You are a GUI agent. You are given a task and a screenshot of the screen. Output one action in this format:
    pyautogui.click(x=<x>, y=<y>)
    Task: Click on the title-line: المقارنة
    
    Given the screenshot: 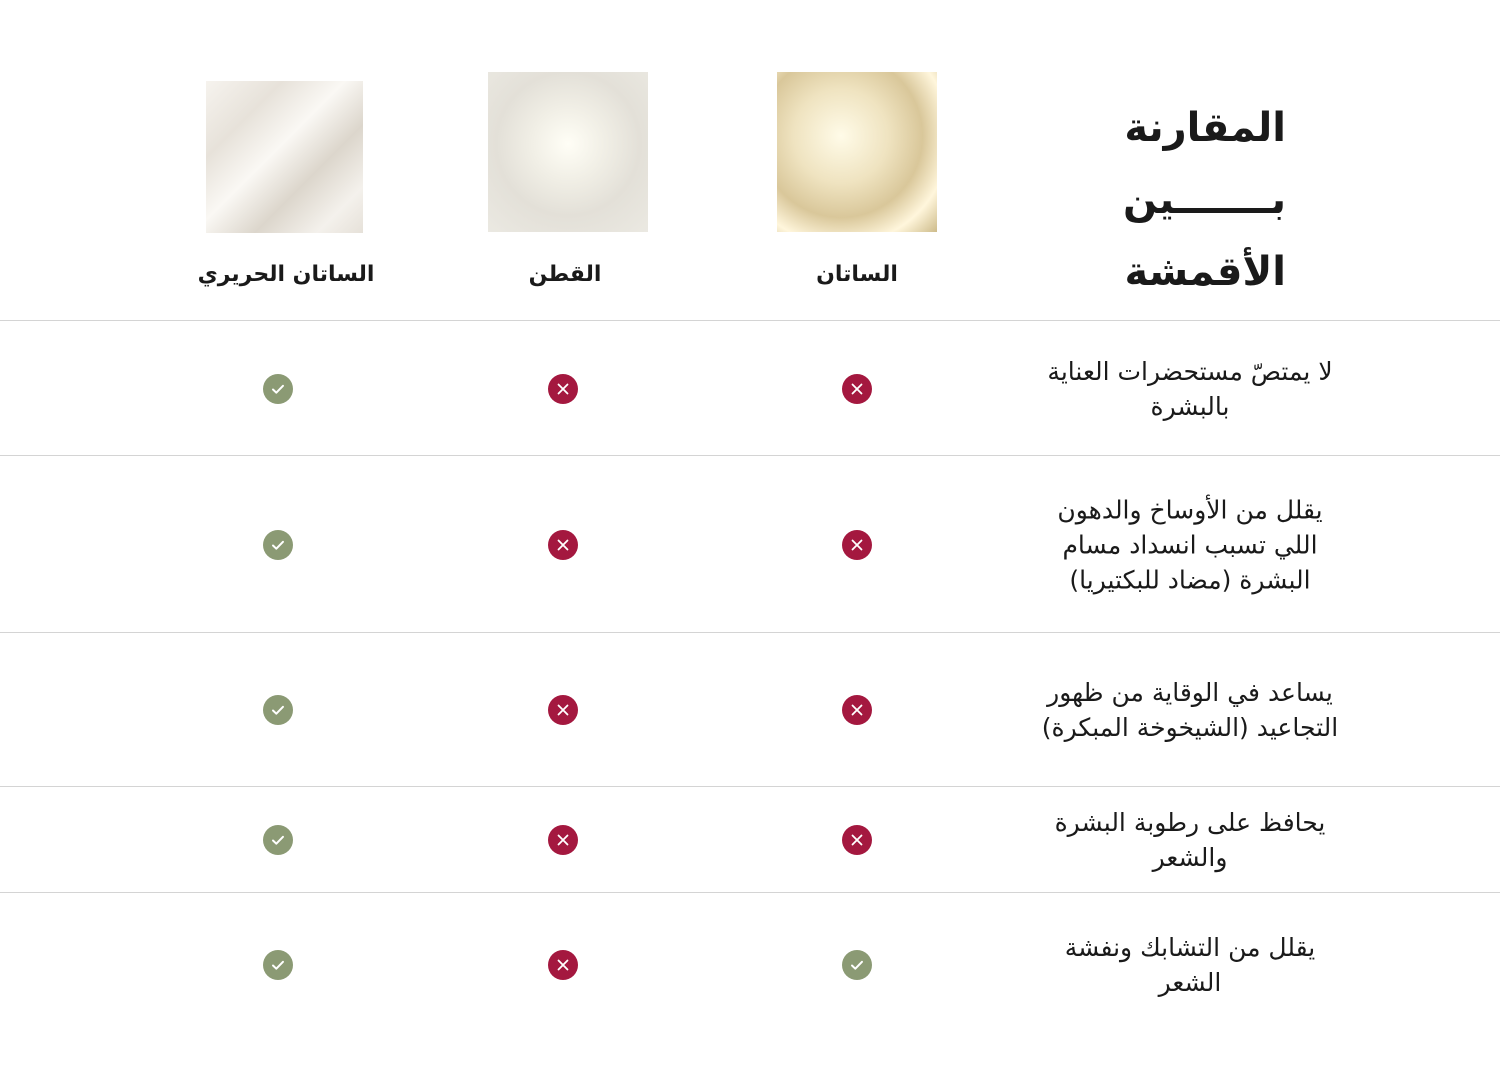 What is the action you would take?
    pyautogui.click(x=1205, y=128)
    